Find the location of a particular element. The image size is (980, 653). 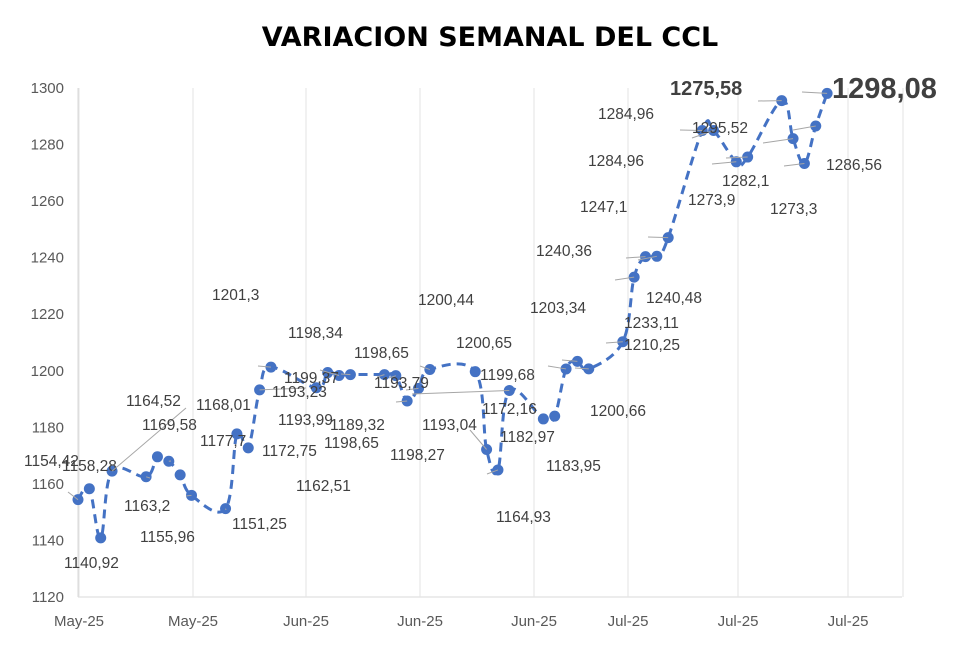

data-label: 1286,56 is located at coordinates (854, 165).